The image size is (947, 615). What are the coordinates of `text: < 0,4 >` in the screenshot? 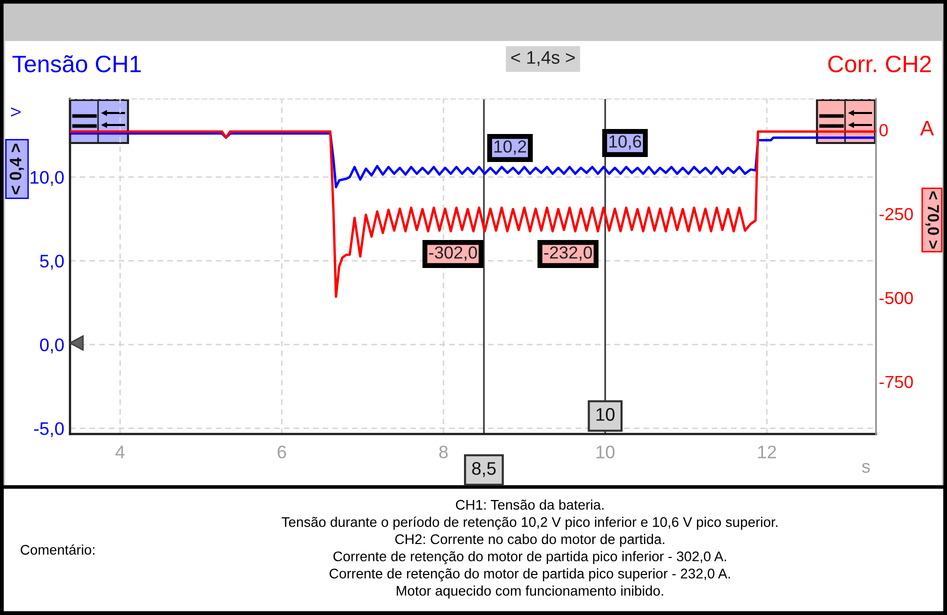 It's located at (17, 169).